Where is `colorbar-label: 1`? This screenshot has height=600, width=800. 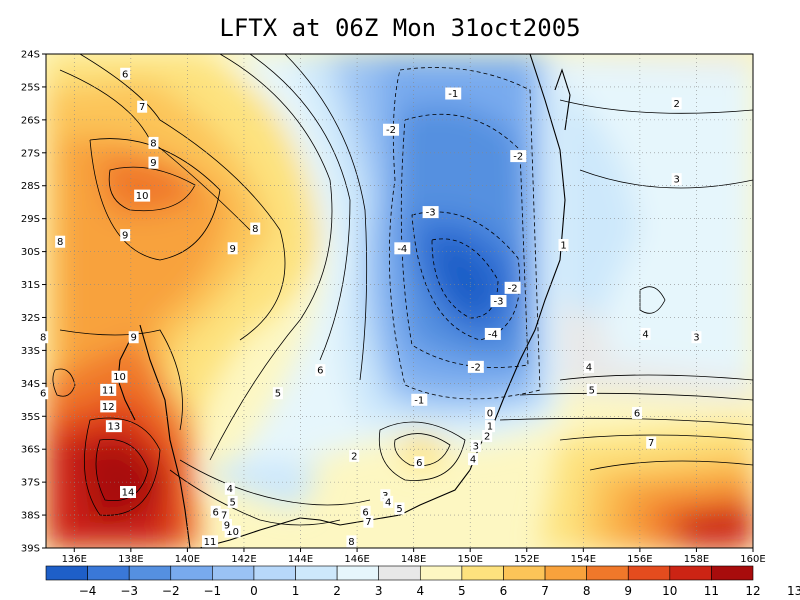 colorbar-label: 1 is located at coordinates (296, 591).